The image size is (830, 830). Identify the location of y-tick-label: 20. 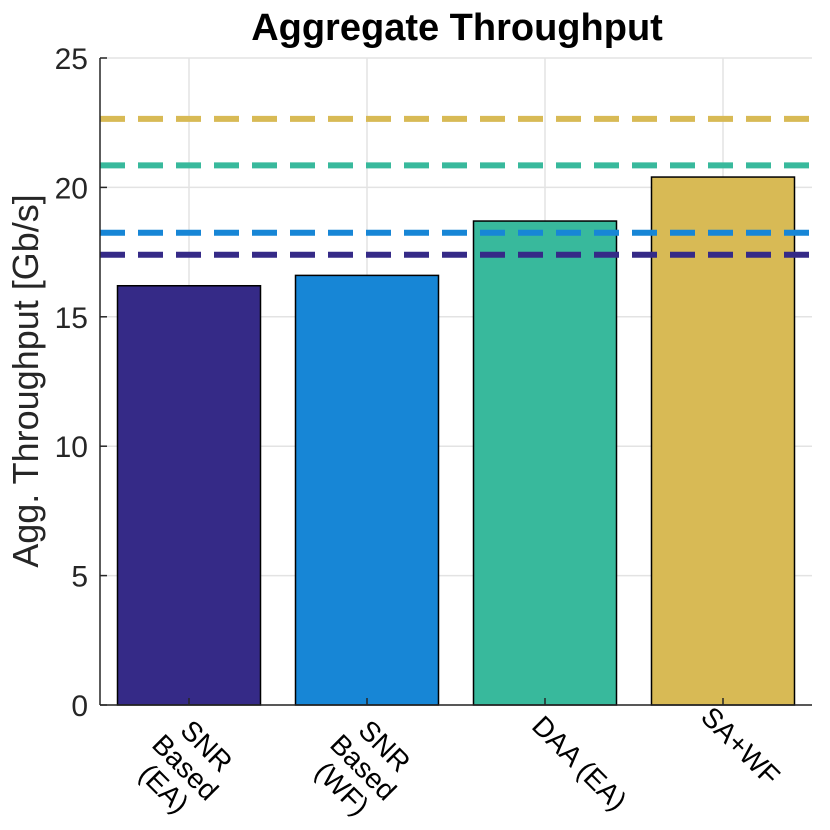
(71, 188).